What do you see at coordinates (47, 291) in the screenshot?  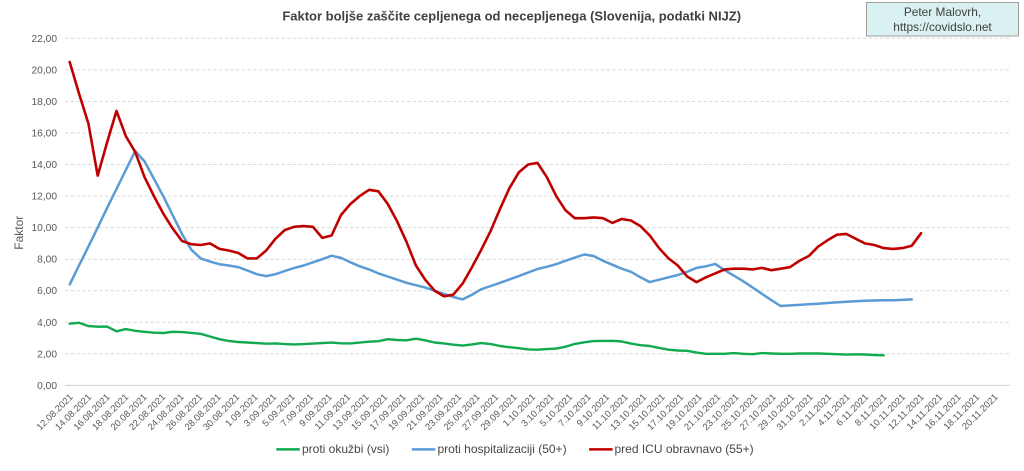 I see `svg-text: 6,00` at bounding box center [47, 291].